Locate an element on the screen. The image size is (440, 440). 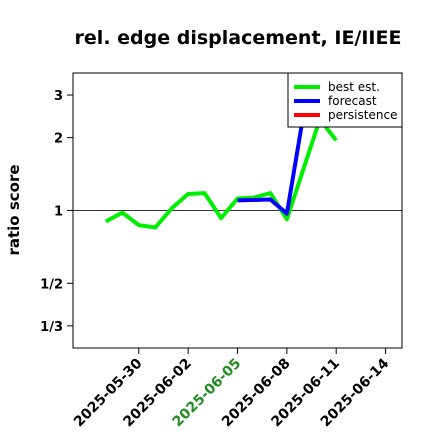
series-line-best-est is located at coordinates (221, 173).